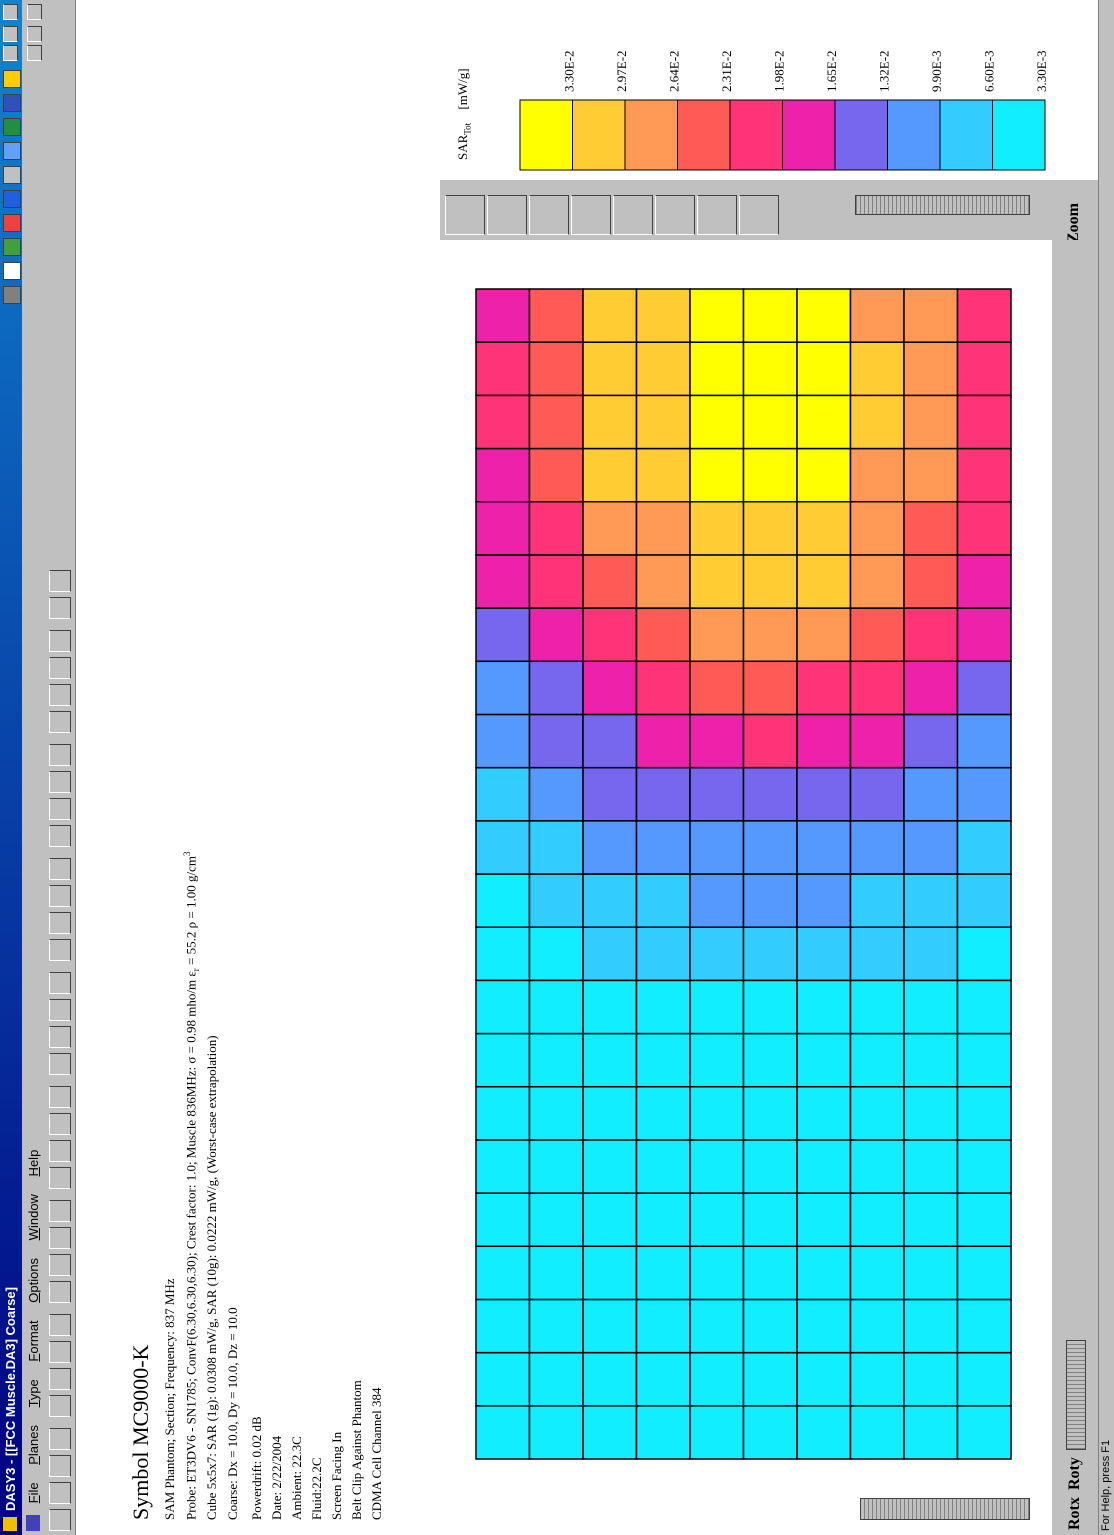 The width and height of the screenshot is (1114, 1535). What do you see at coordinates (942, 205) in the screenshot?
I see `zoom-slider` at bounding box center [942, 205].